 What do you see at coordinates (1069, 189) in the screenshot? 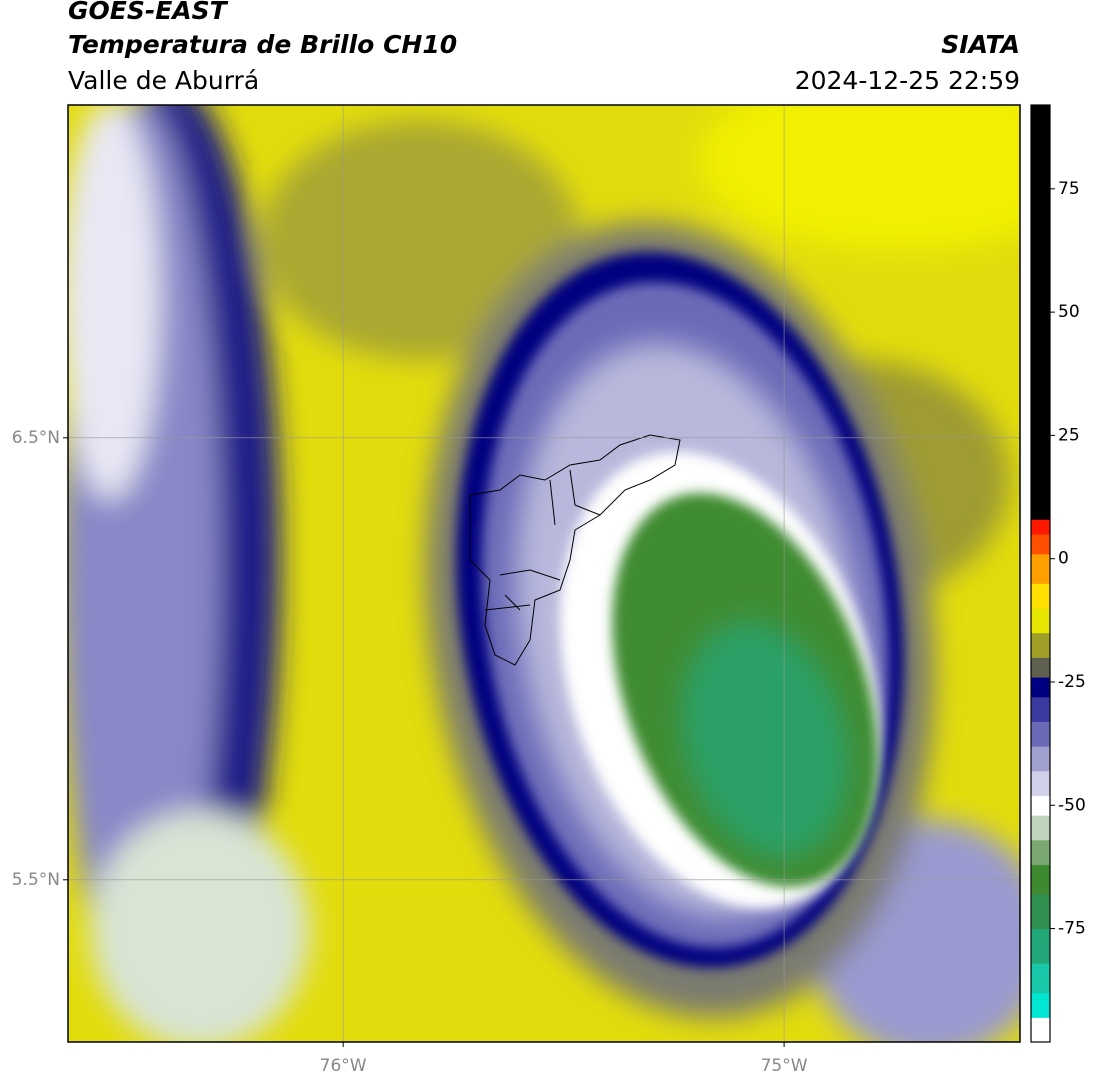
I see `colorbar-tick-label: 75` at bounding box center [1069, 189].